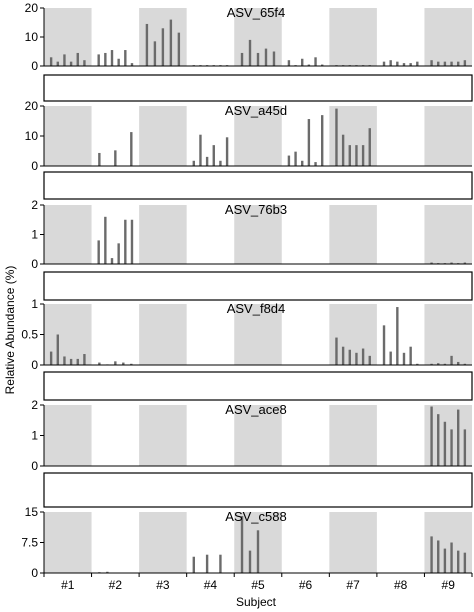  Describe the element at coordinates (10, 330) in the screenshot. I see `y-axis-label: Relative Abundance (%)` at that location.